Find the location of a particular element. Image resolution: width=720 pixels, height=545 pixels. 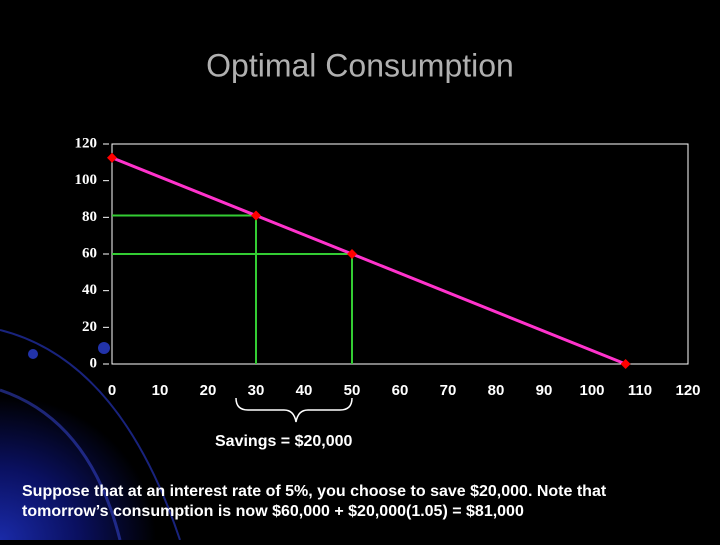

x-tick-label: 70 is located at coordinates (448, 390).